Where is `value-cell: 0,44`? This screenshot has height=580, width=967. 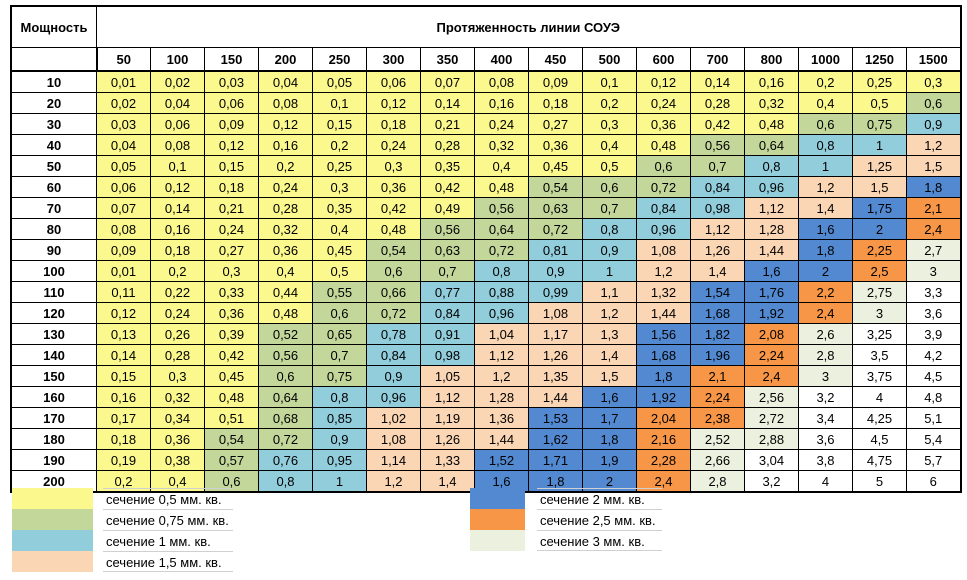
value-cell: 0,44 is located at coordinates (285, 292).